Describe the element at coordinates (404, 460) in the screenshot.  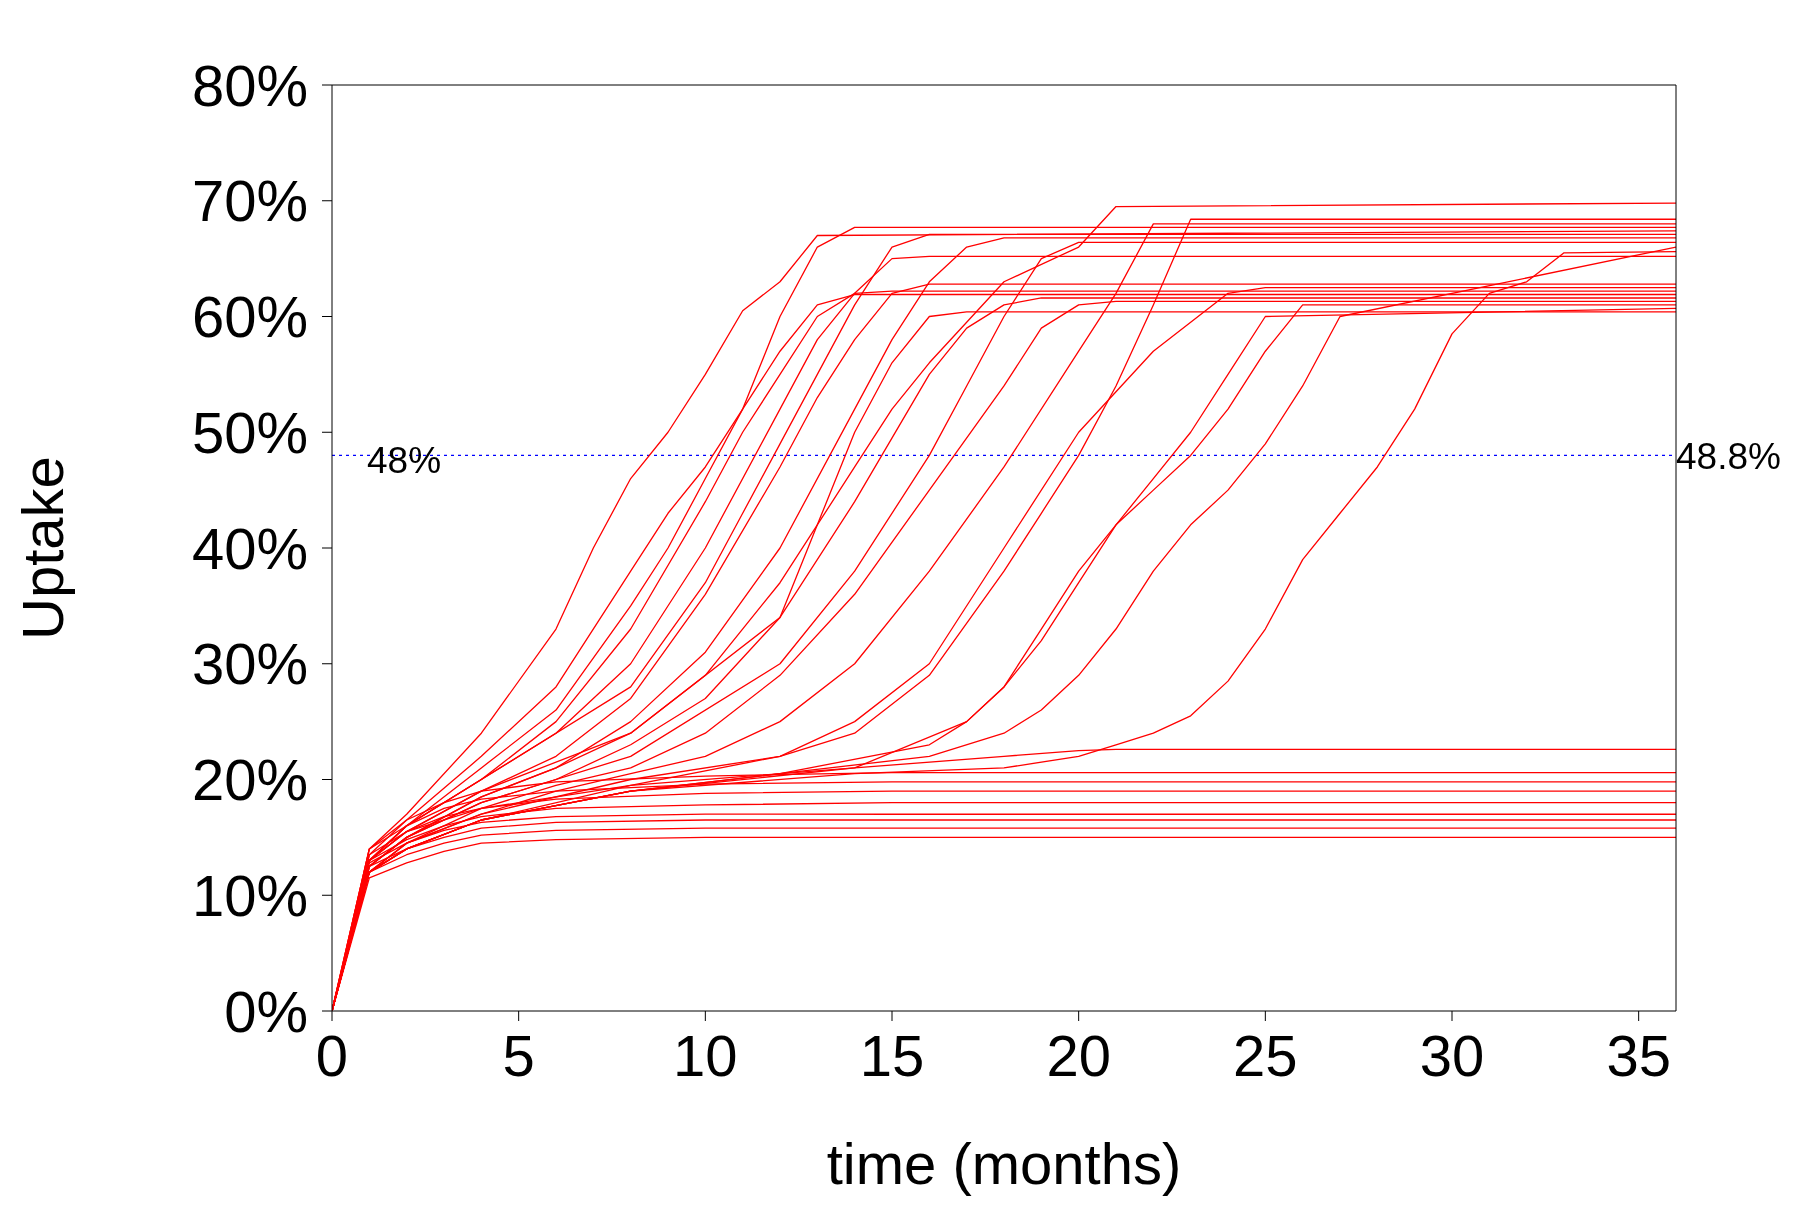
I see `ref-line-label: 48%` at that location.